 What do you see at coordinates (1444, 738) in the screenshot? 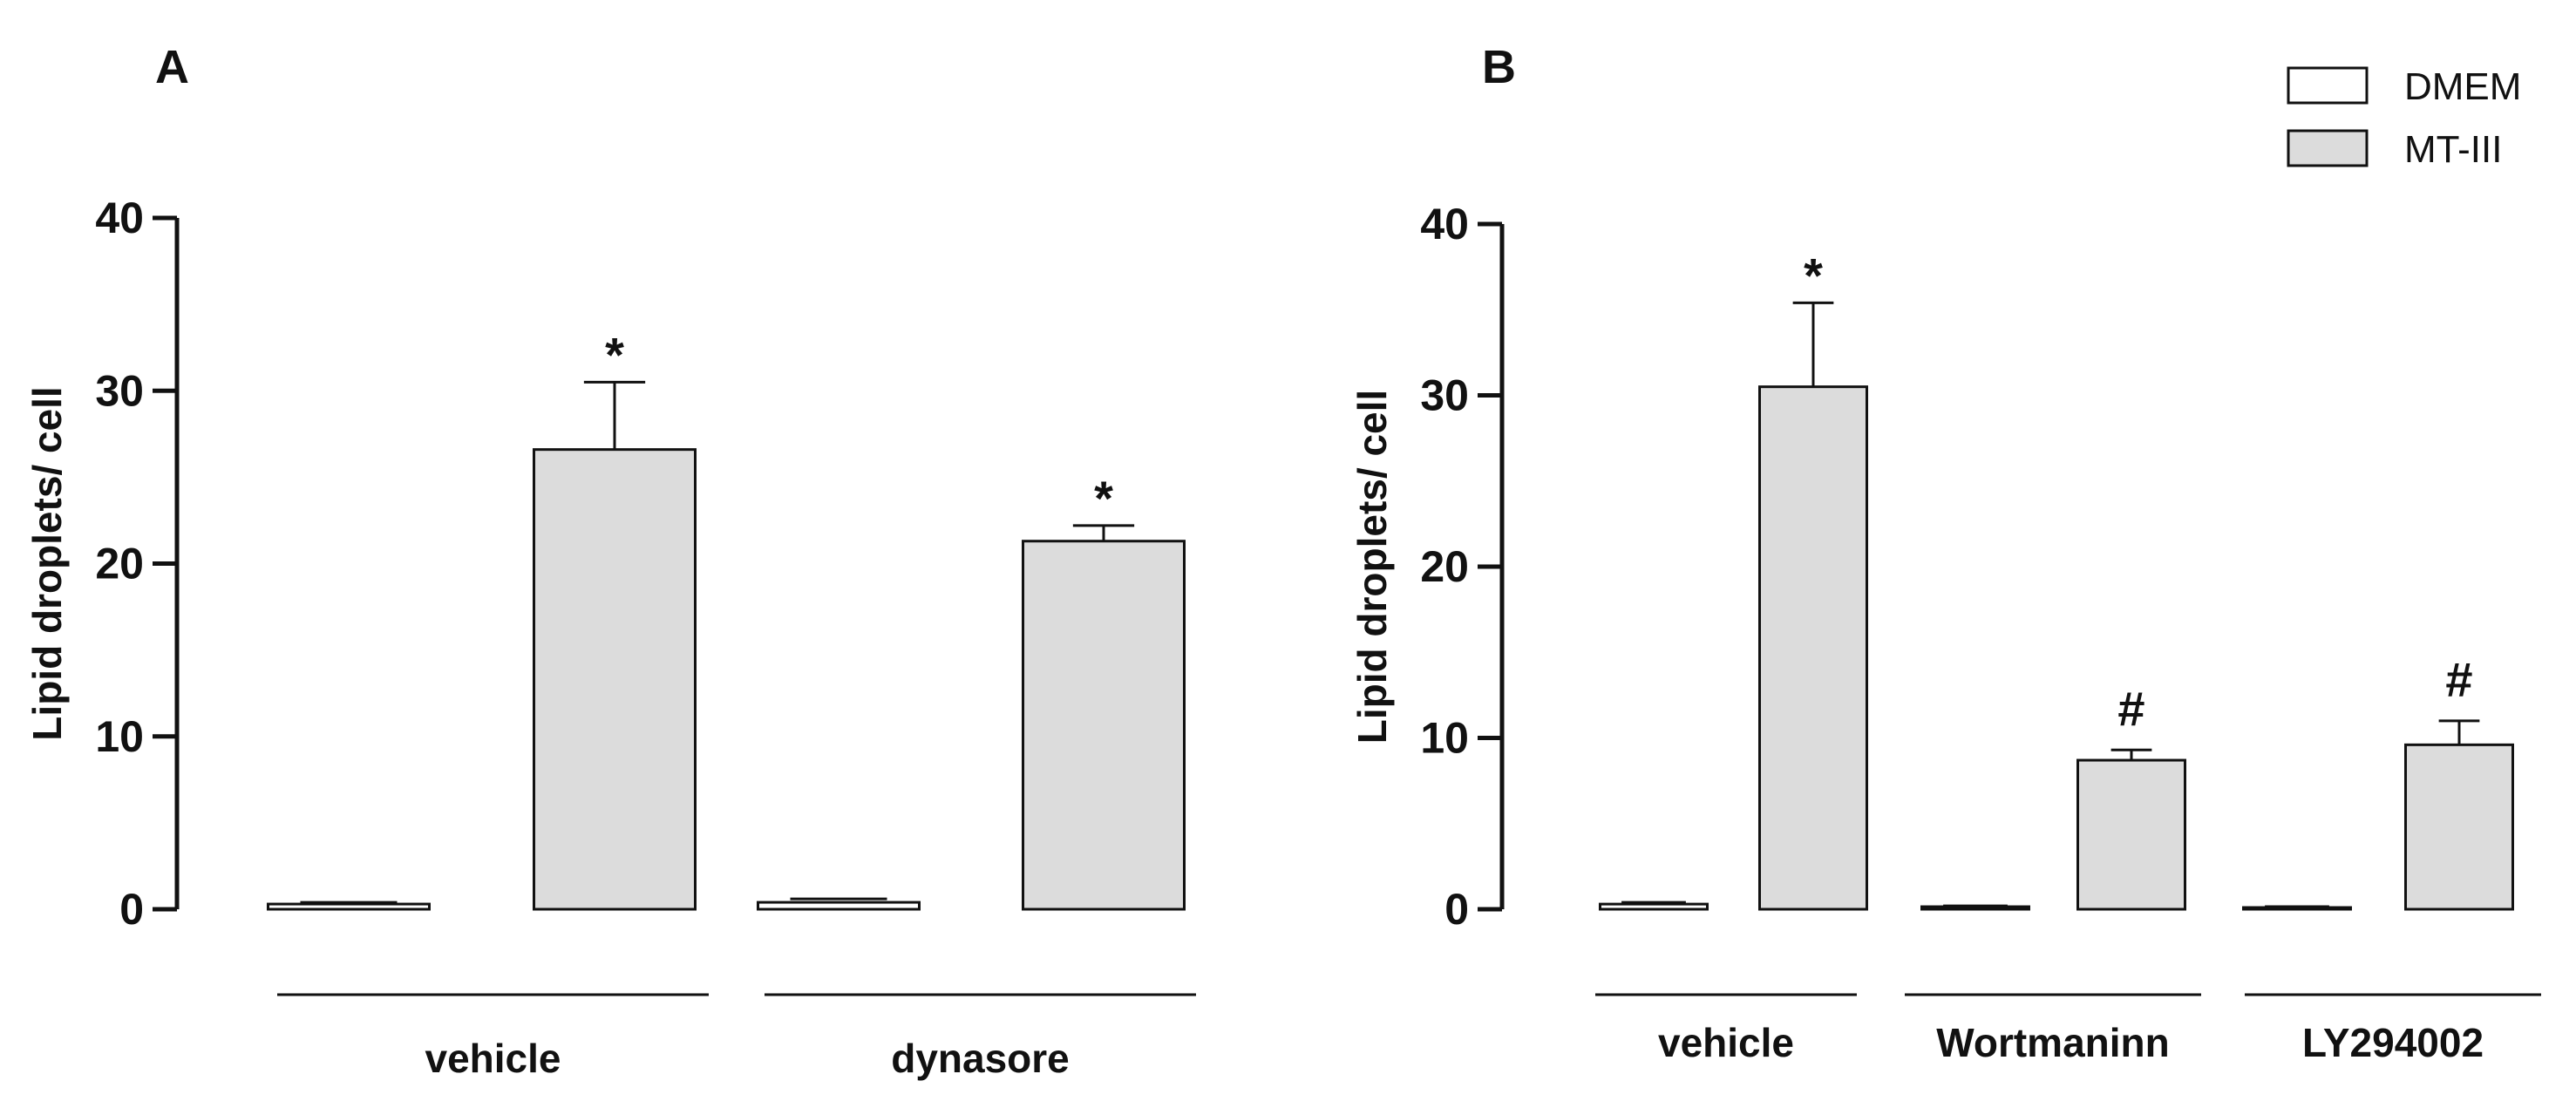
I see `panel-b-y-tick-label: 10` at bounding box center [1444, 738].